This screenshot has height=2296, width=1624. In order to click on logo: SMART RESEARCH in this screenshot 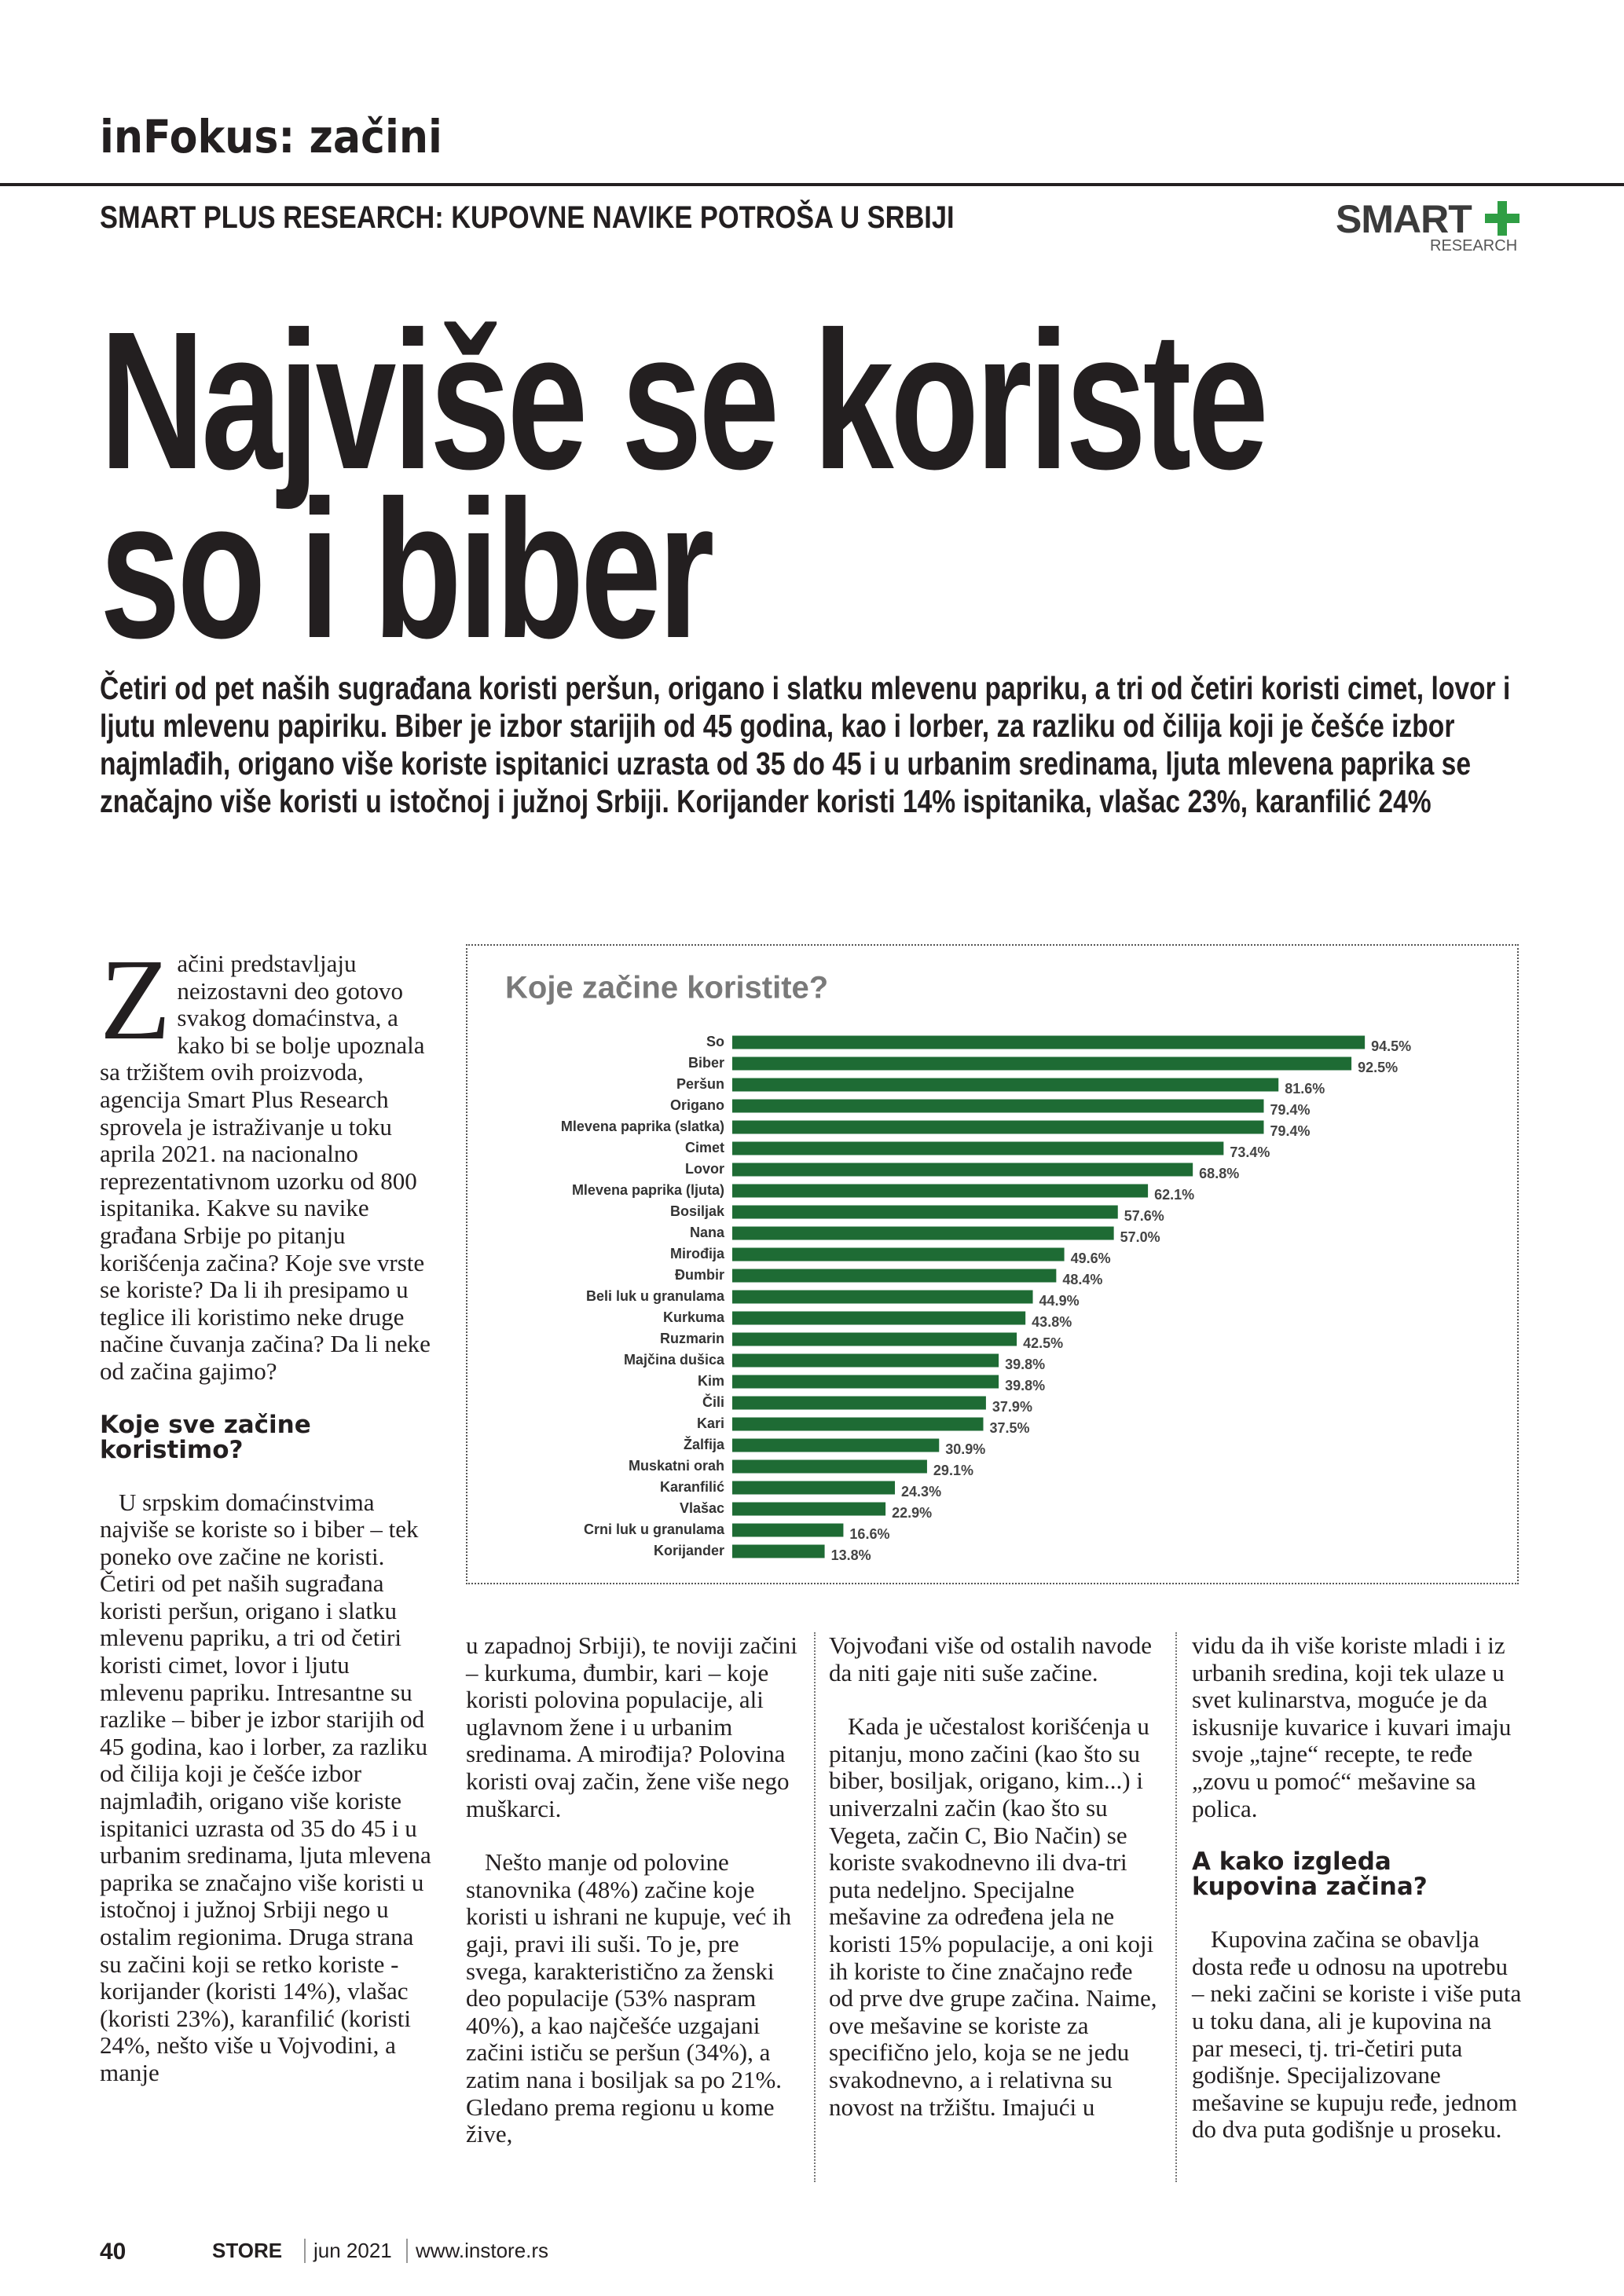, I will do `click(1430, 227)`.